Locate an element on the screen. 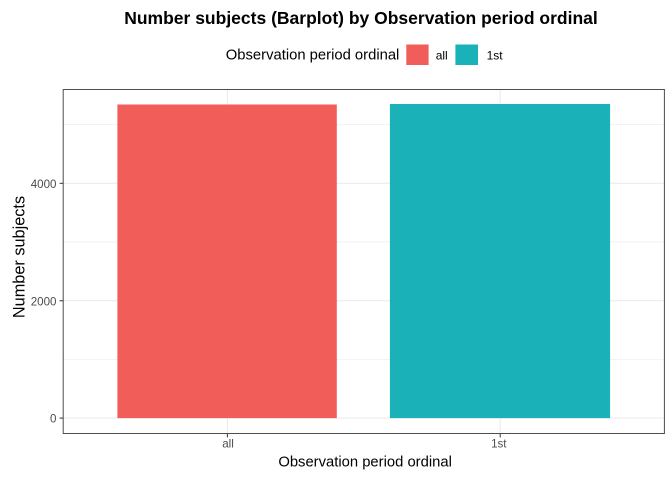 Image resolution: width=672 pixels, height=485 pixels. svg-text: 2000 is located at coordinates (44, 302).